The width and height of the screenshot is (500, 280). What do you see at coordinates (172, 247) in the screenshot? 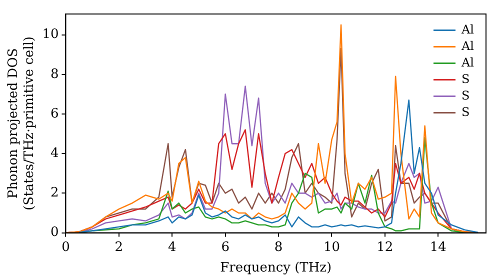
I see `x-tick-label: 4` at bounding box center [172, 247].